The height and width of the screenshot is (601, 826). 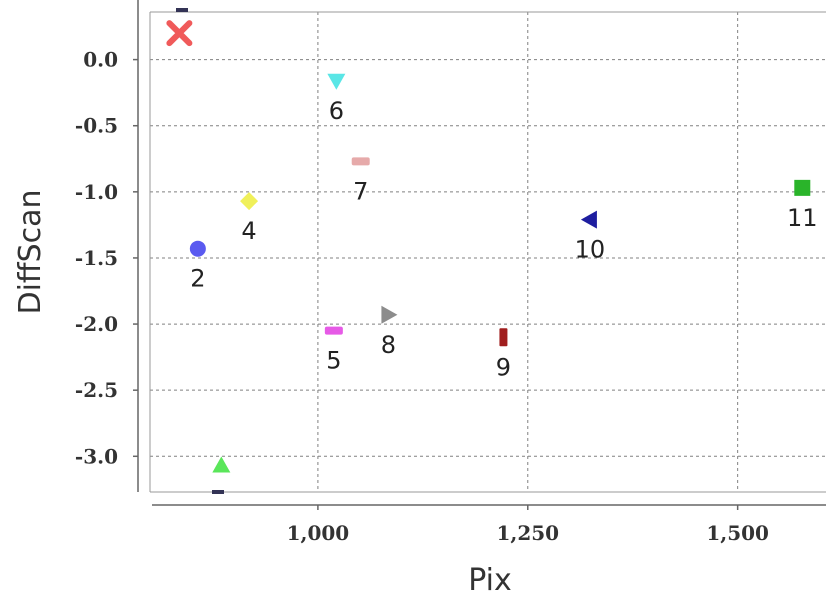 I want to click on x-tick-label: 1,250, so click(x=527, y=533).